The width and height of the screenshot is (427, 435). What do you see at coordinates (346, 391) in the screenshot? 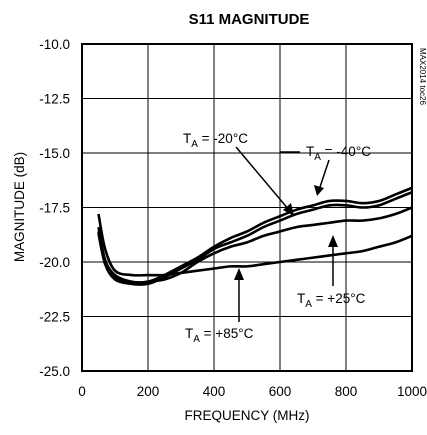
I see `x-tick-label: 800` at bounding box center [346, 391].